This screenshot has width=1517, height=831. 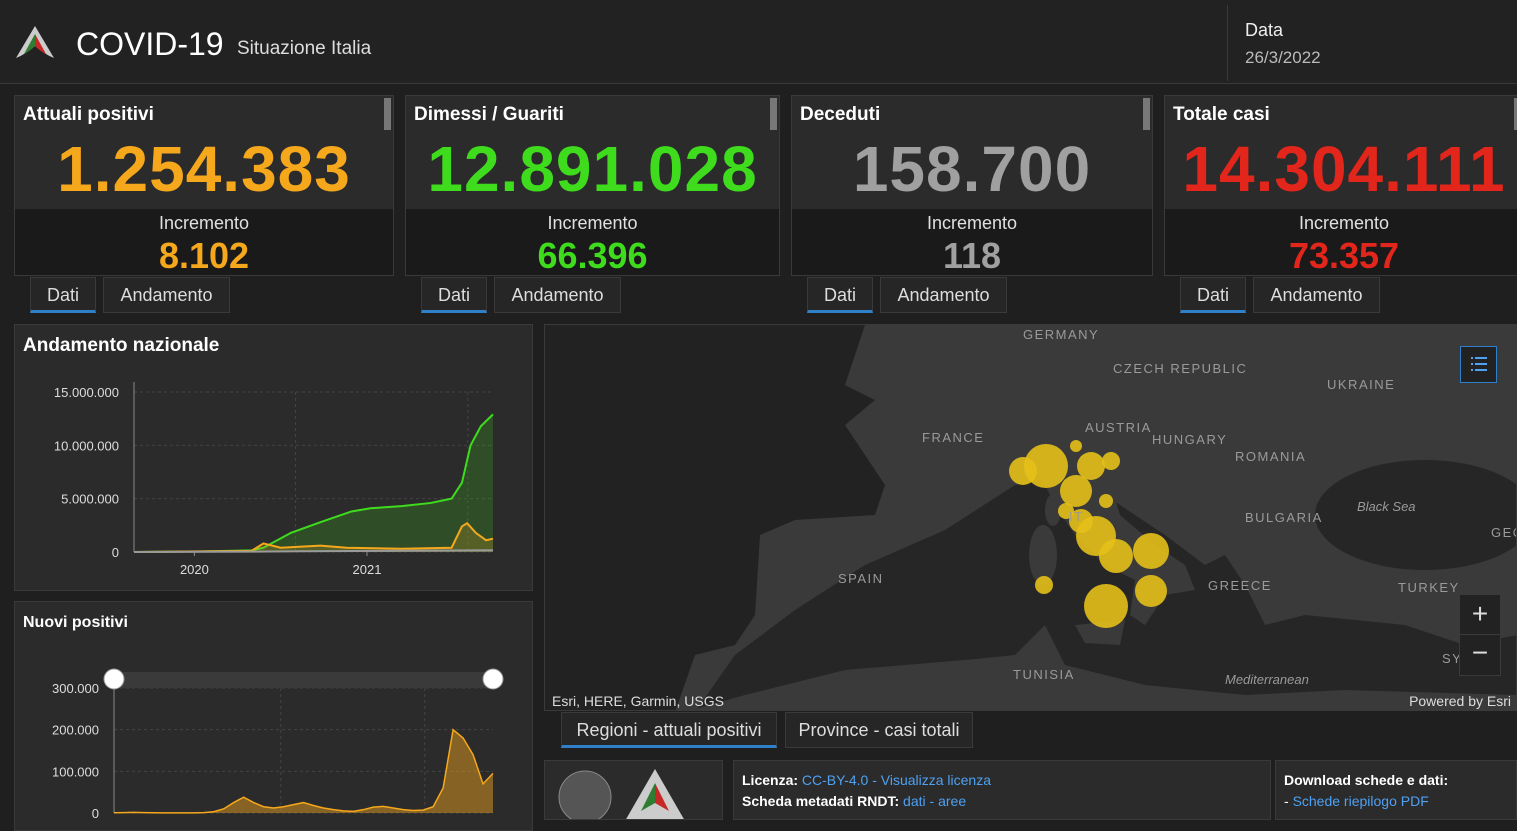 I want to click on map-label: ROMANIA, so click(x=1270, y=456).